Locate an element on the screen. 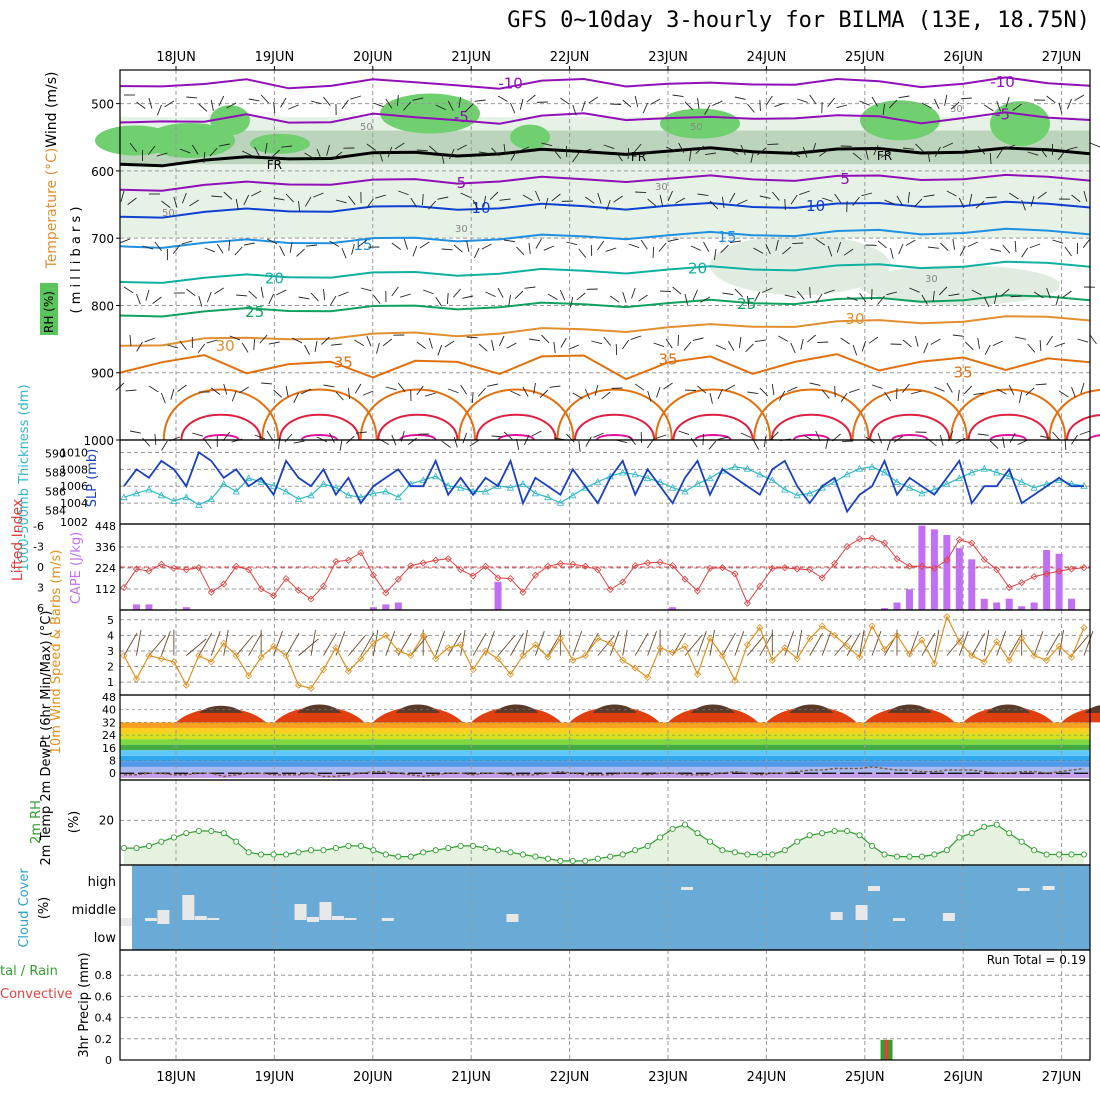  rh-contour-label: 50 is located at coordinates (696, 127).